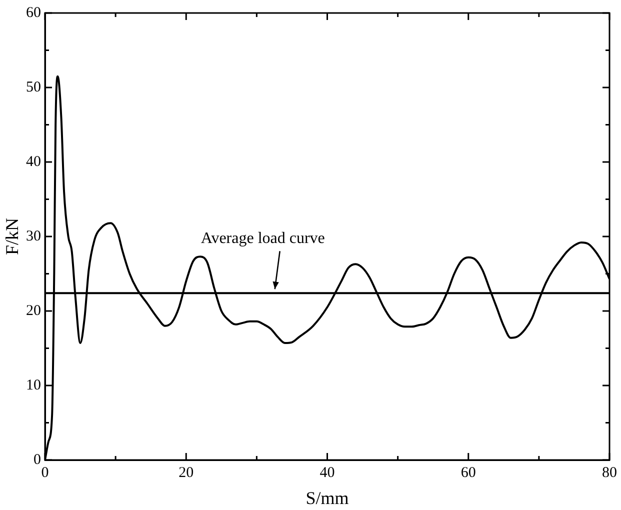 This screenshot has height=510, width=621. What do you see at coordinates (186, 472) in the screenshot?
I see `x-tick-label: 20` at bounding box center [186, 472].